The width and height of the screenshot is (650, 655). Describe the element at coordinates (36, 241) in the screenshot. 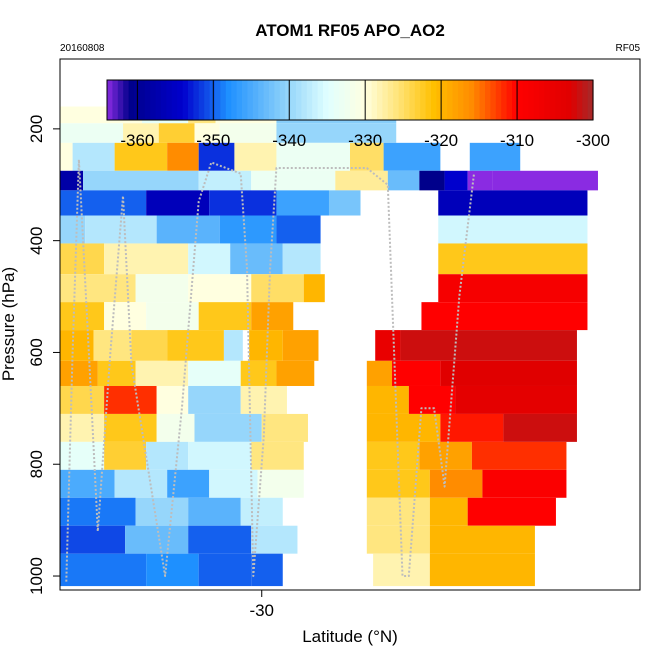

I see `y-tick-label: 400` at that location.